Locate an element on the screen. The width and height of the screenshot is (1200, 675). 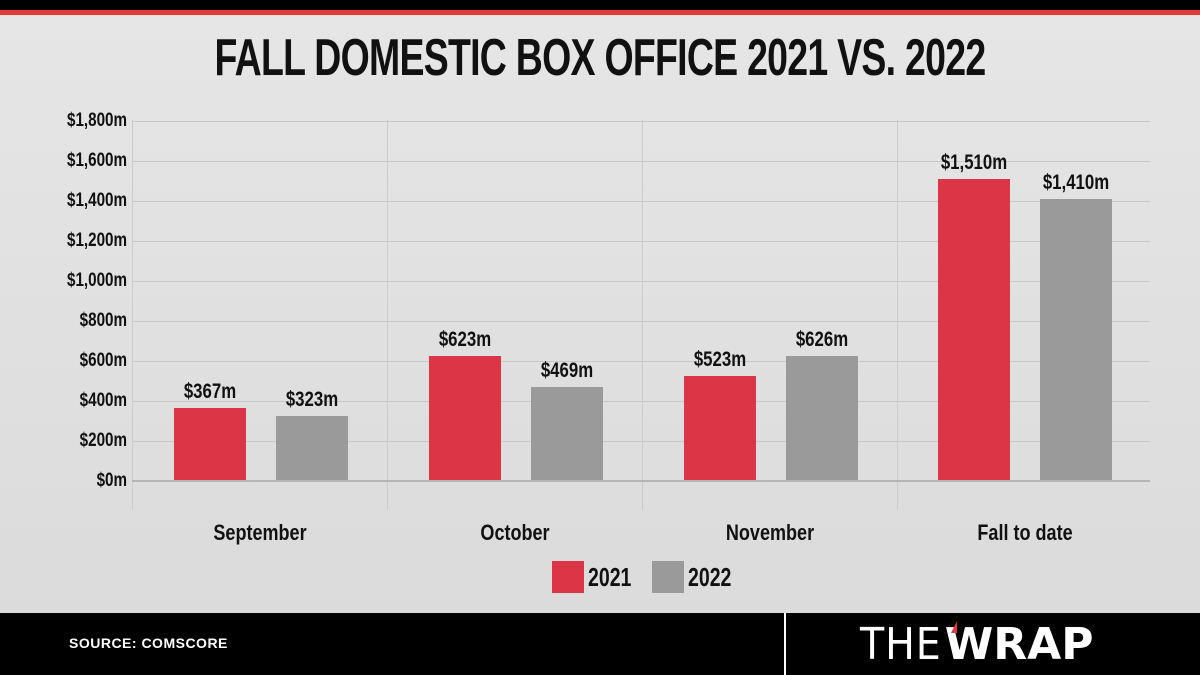
bar-2022-november is located at coordinates (822, 418).